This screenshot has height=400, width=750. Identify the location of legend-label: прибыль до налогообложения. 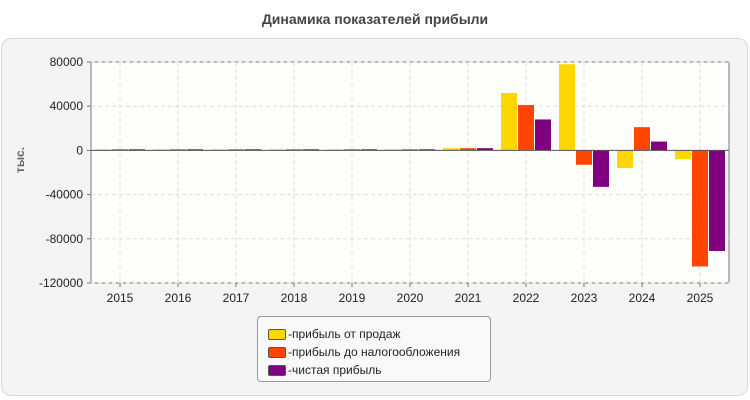
(376, 352).